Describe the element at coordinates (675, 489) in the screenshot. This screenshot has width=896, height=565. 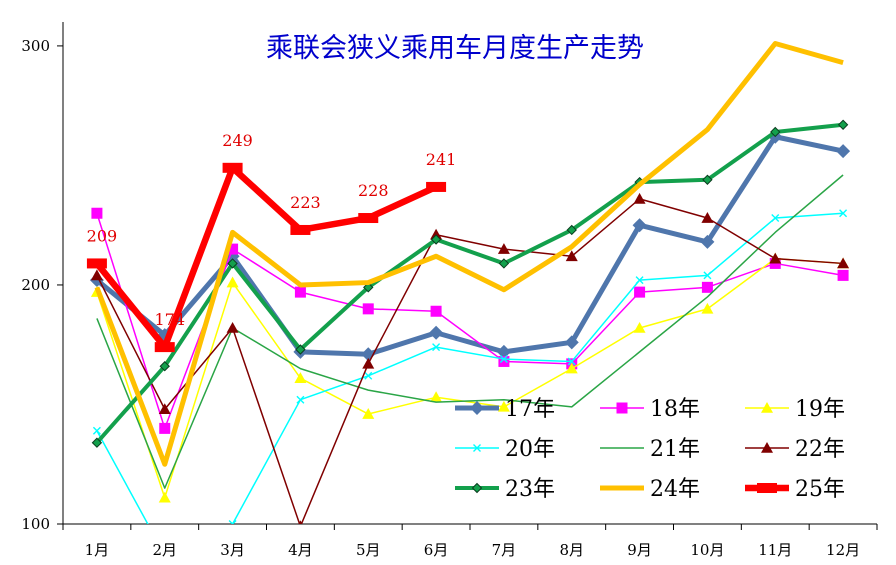
I see `legend-label: 24年` at that location.